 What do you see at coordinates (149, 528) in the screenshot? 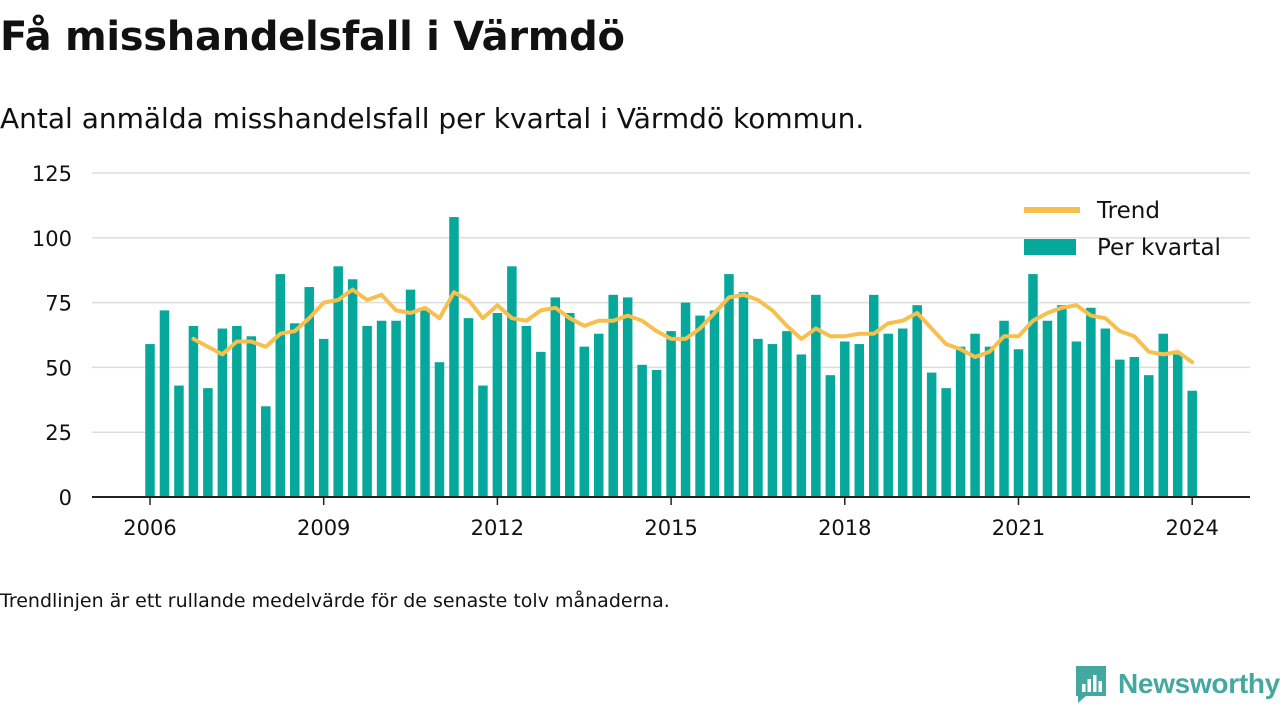
I see `x-tick-label: 2006` at bounding box center [149, 528].